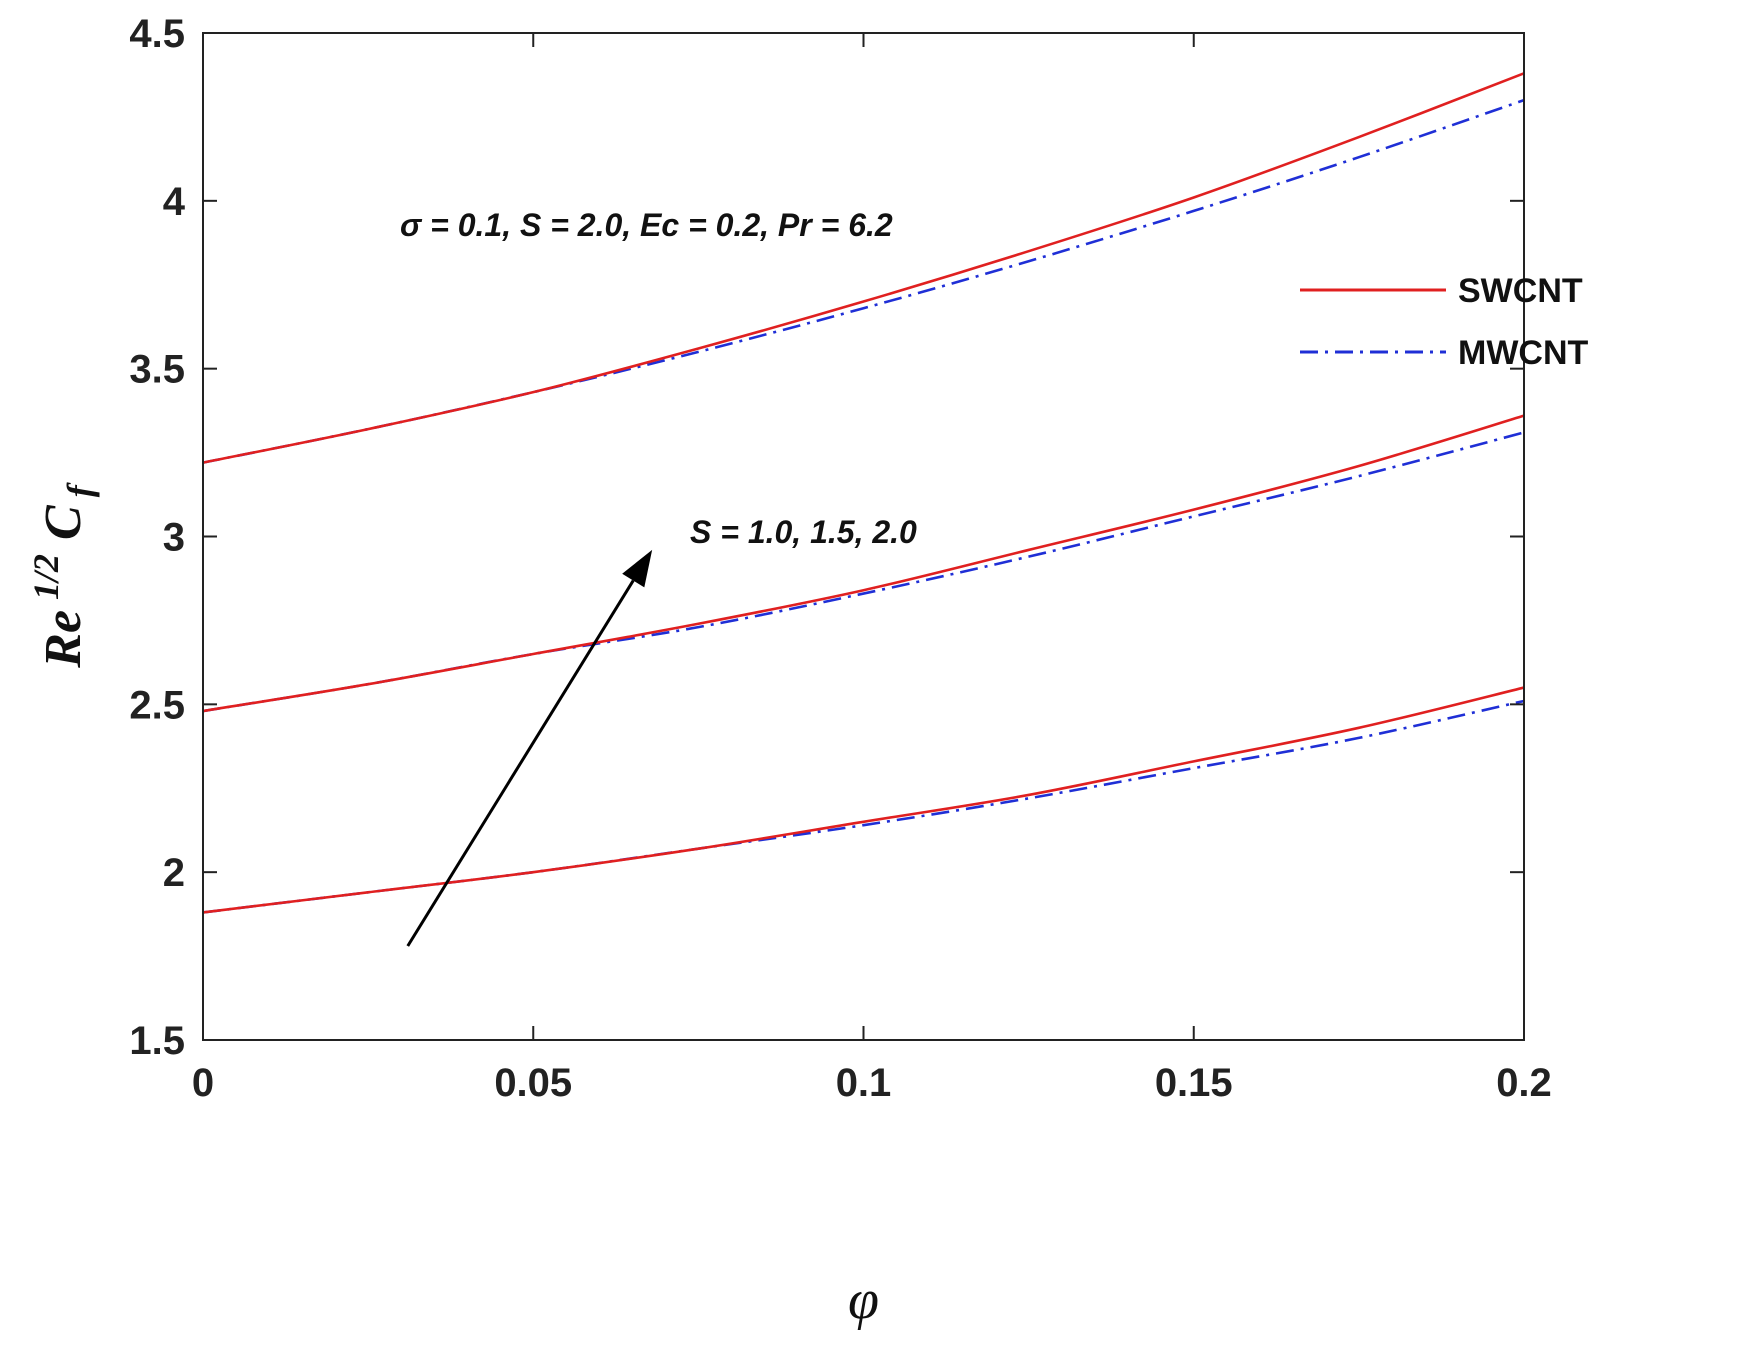 Image resolution: width=1764 pixels, height=1346 pixels. Describe the element at coordinates (1520, 291) in the screenshot. I see `legend-label-swcnt: SWCNT` at that location.